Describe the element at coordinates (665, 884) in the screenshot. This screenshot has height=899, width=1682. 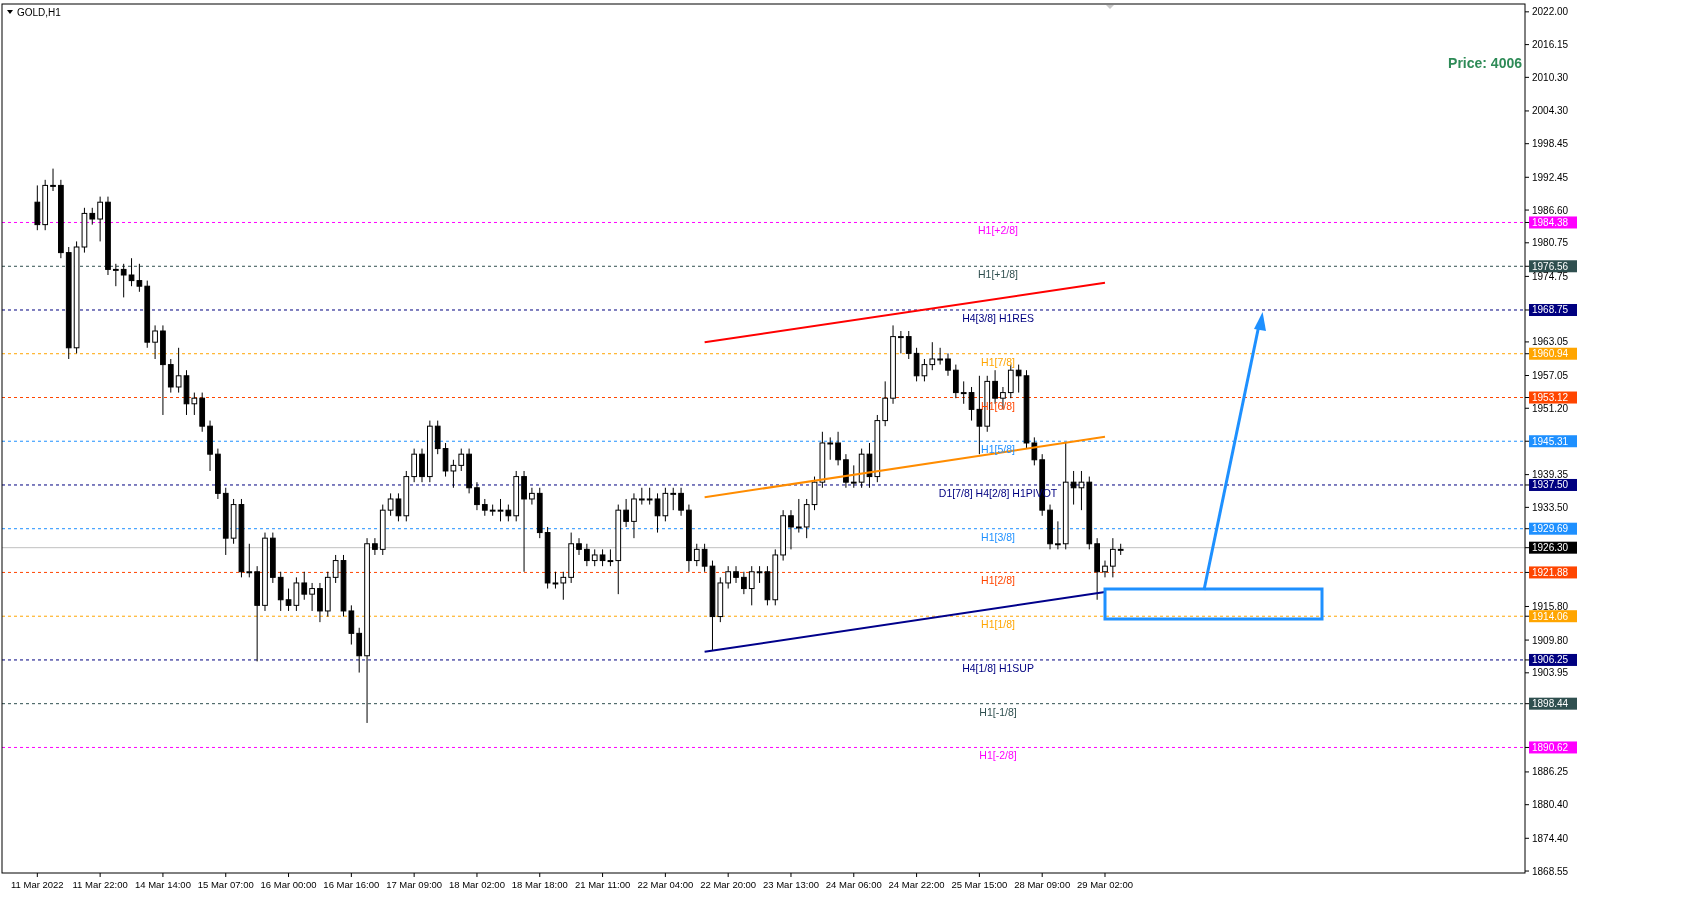
I see `x-tick-label: 22 Mar 04:00` at that location.